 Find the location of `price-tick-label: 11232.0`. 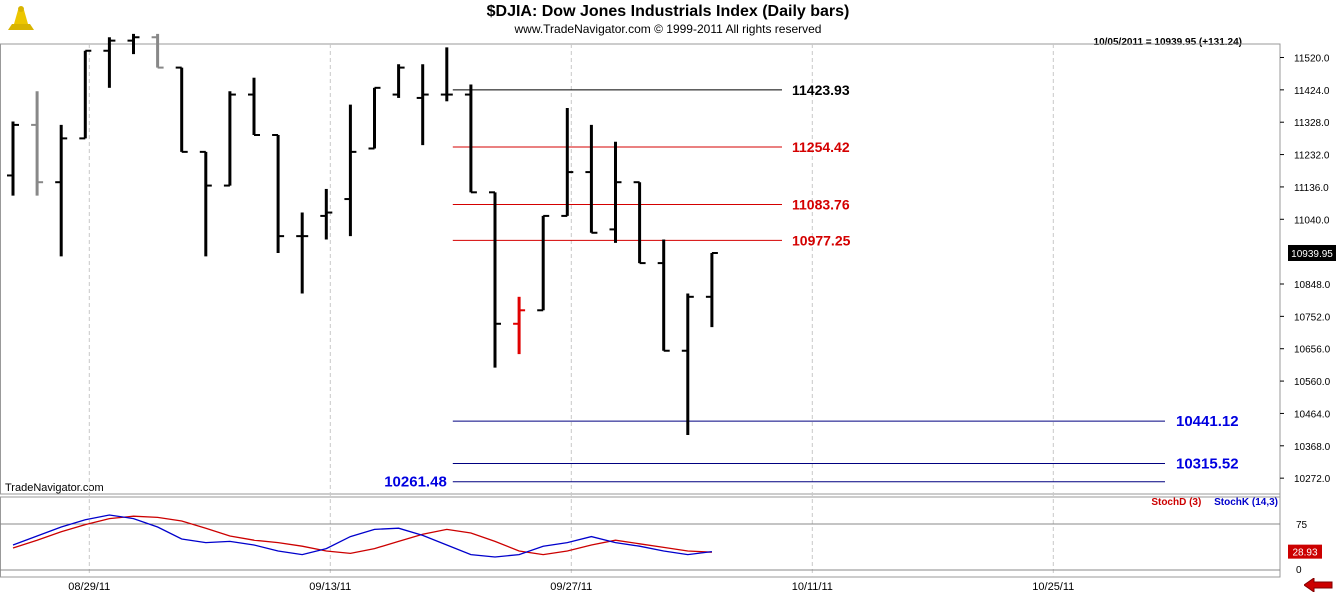

price-tick-label: 11232.0 is located at coordinates (1312, 156).